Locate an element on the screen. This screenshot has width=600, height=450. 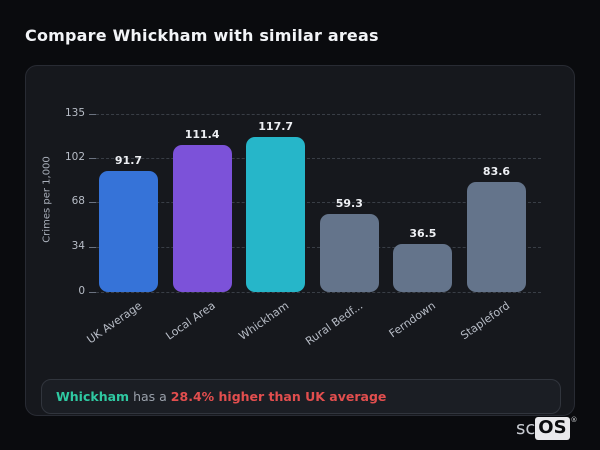
scos-logo: sc OS ® is located at coordinates (547, 428).